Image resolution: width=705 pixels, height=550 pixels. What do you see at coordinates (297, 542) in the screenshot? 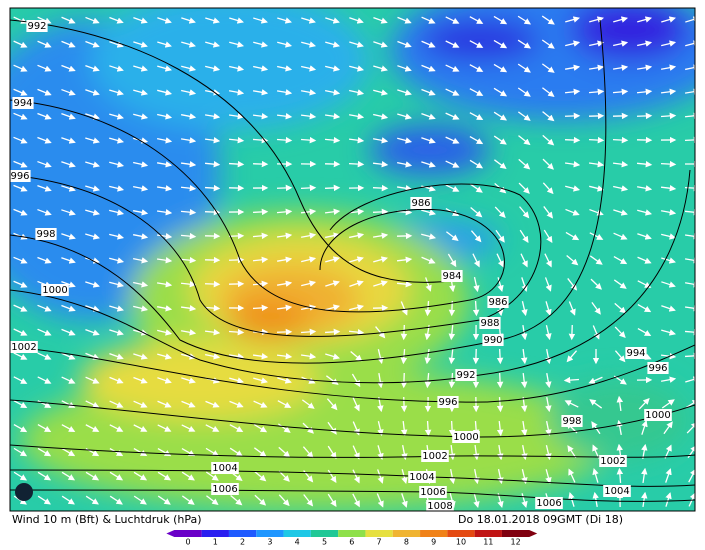
I see `colorbar-label: 4` at bounding box center [297, 542].